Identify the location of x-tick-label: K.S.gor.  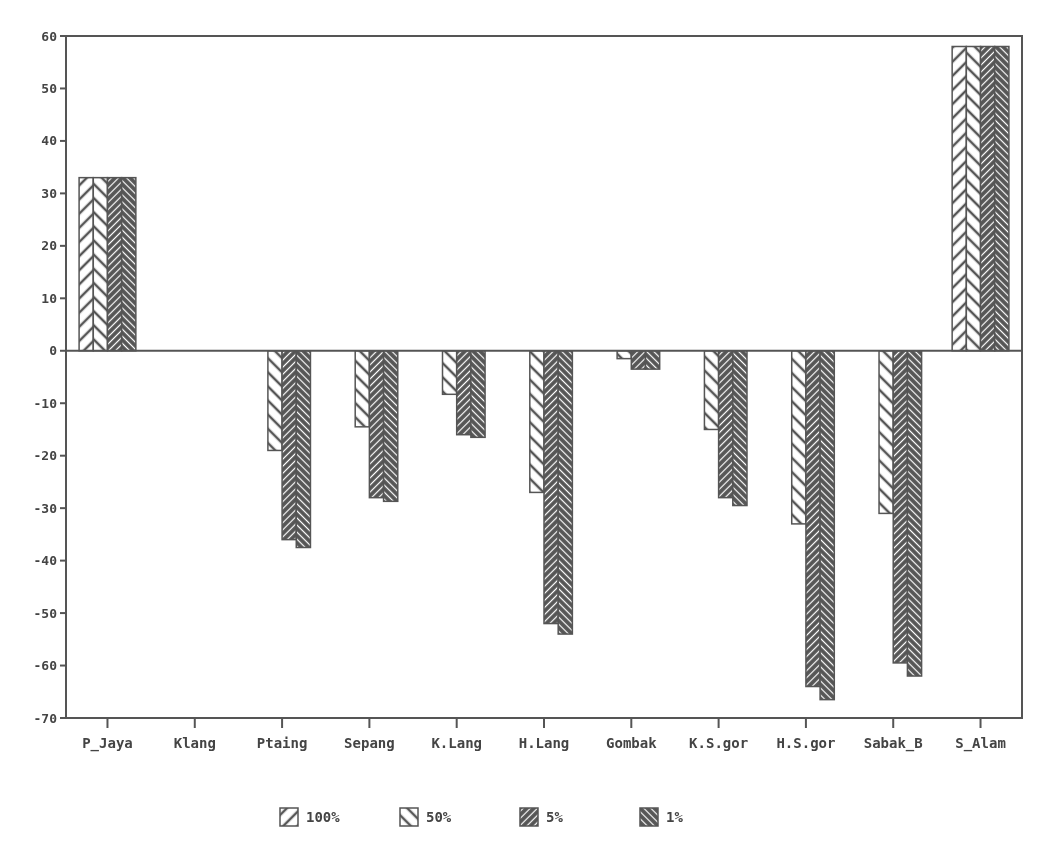
(719, 743).